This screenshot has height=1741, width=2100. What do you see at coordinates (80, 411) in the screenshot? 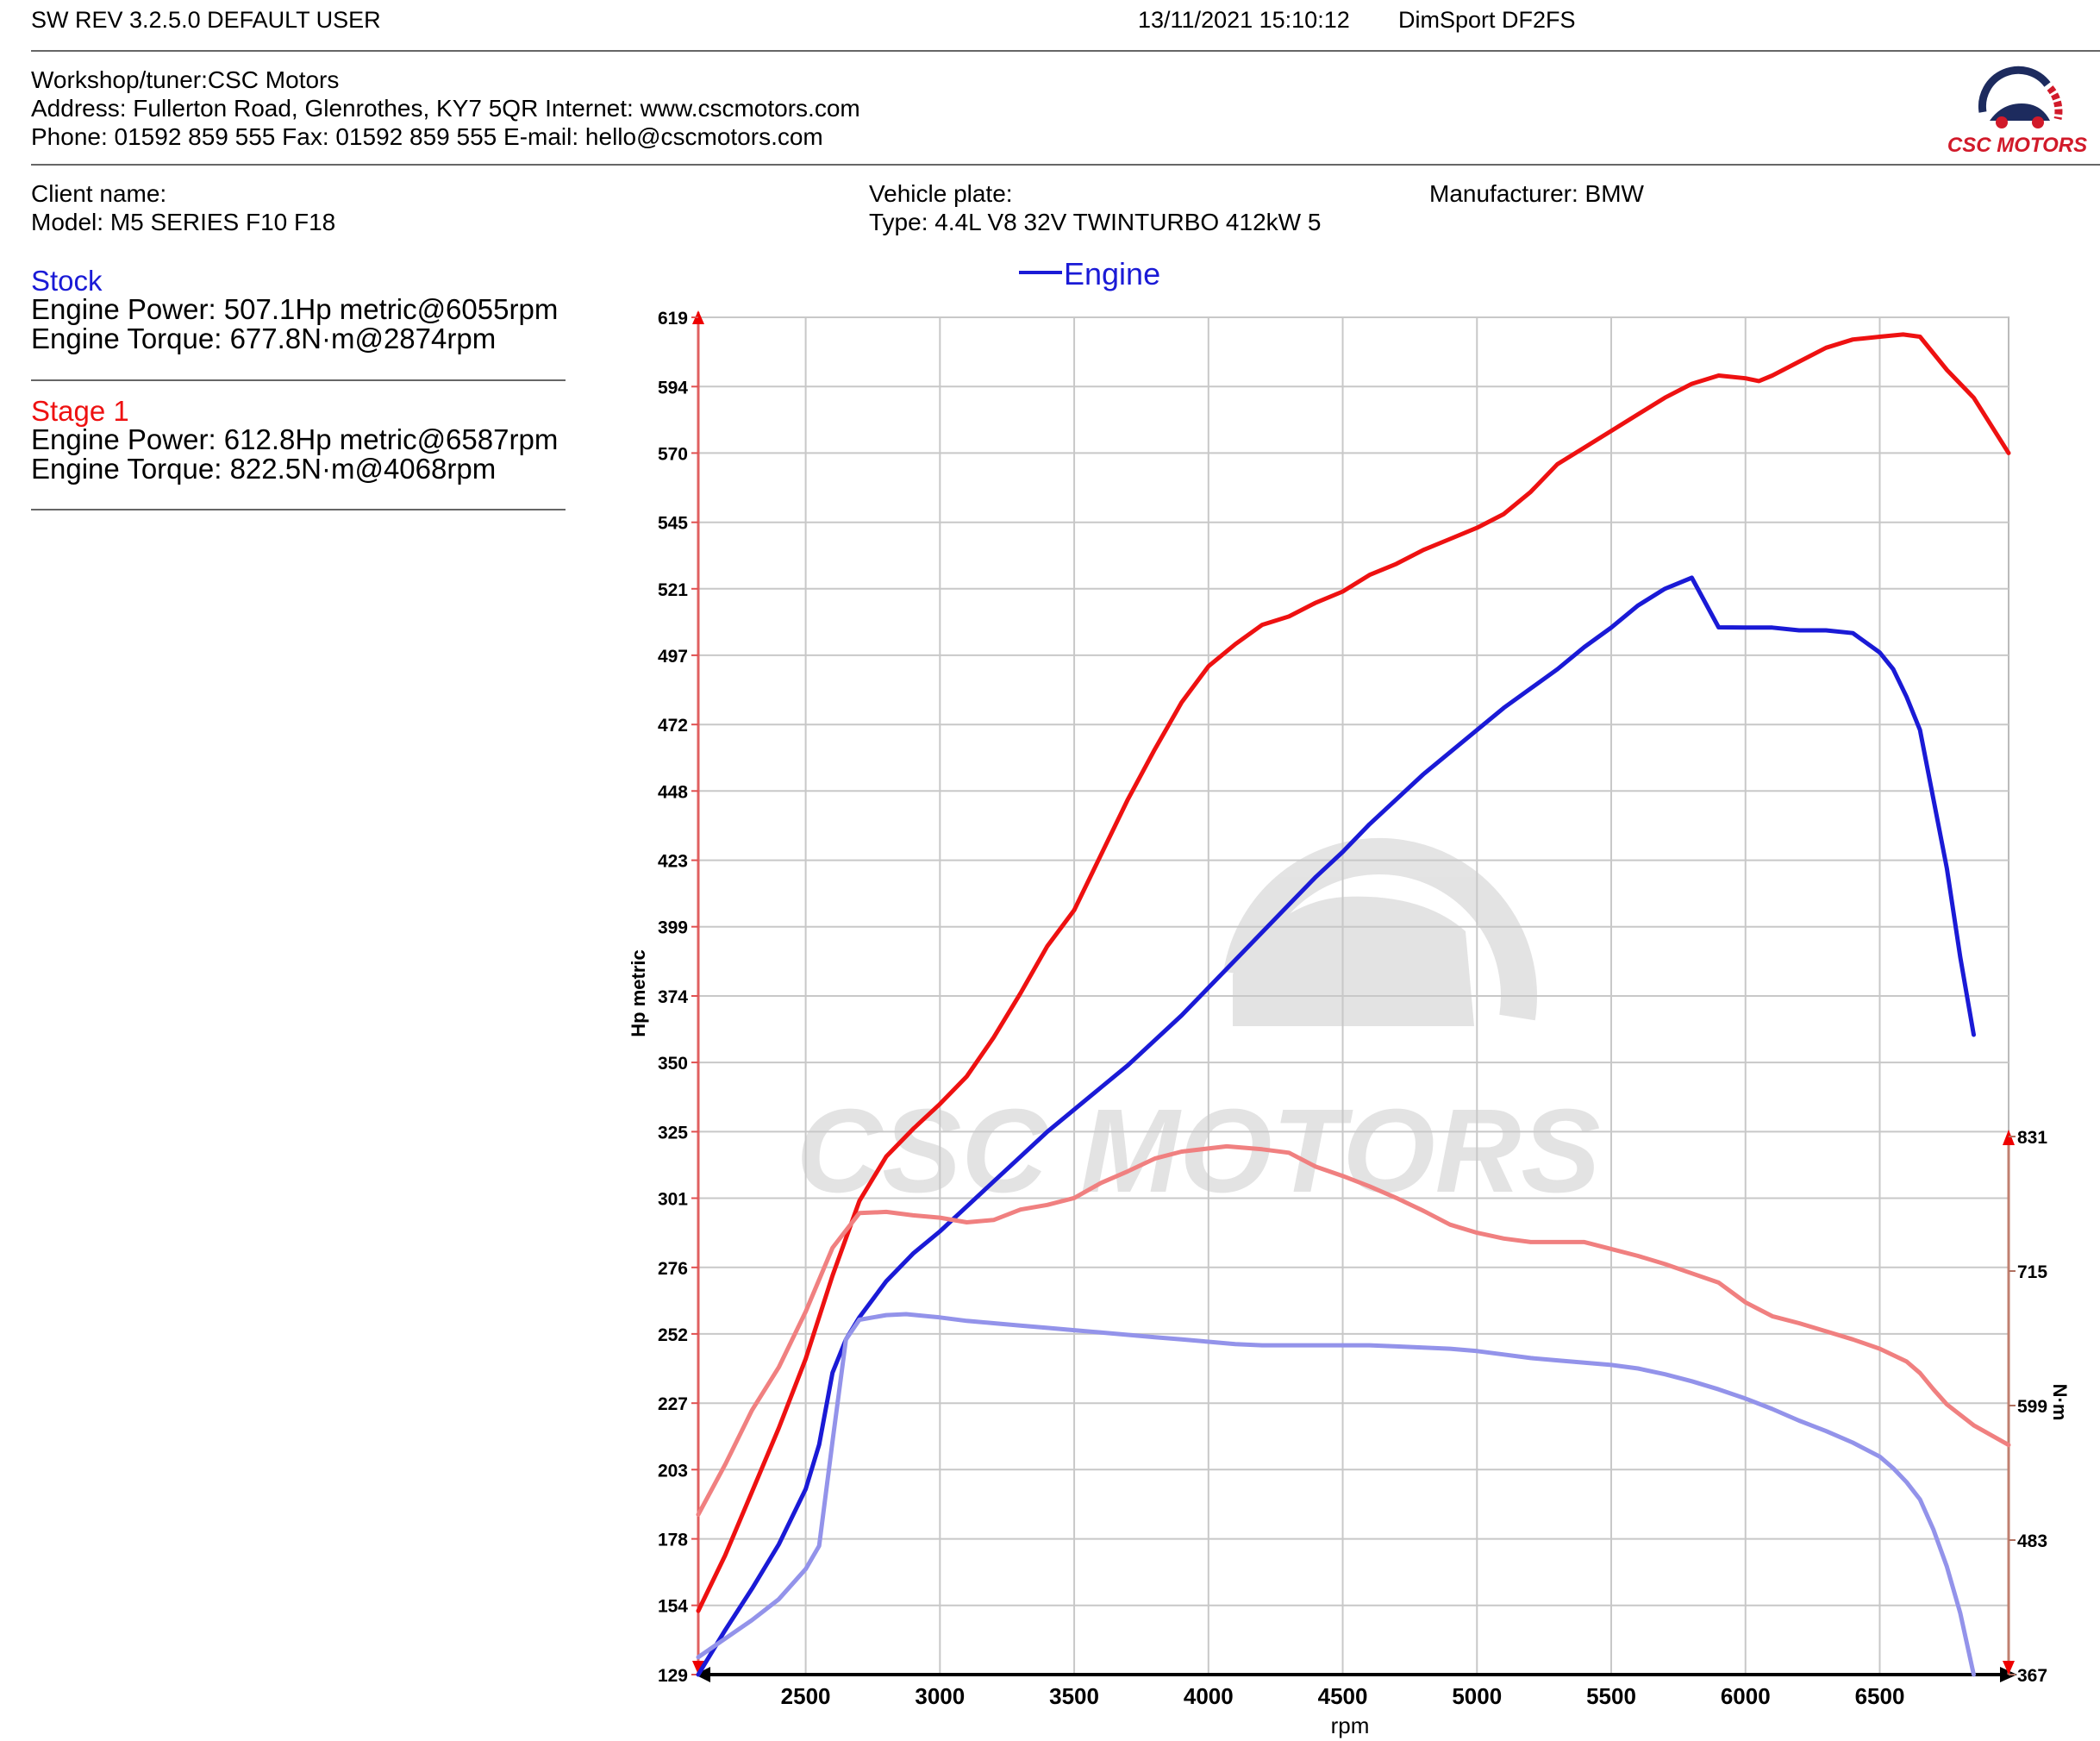
I see `stage1-title: Stage 1` at bounding box center [80, 411].